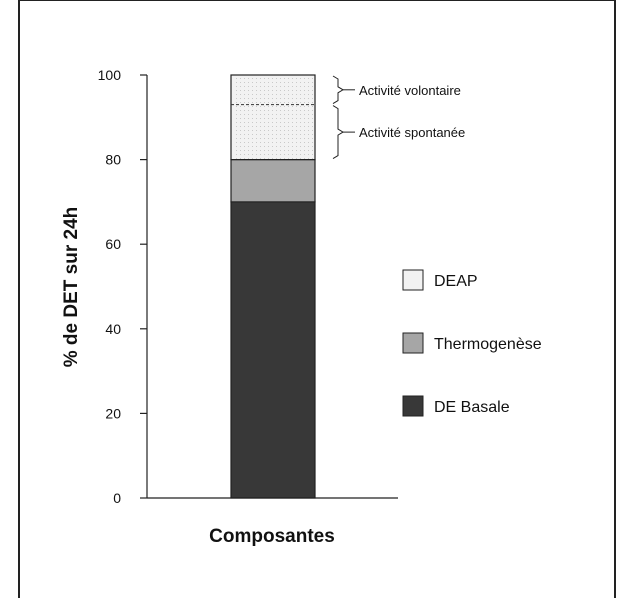  I want to click on y-axis-ticks: 0 20 40 60 80 100, so click(122, 286).